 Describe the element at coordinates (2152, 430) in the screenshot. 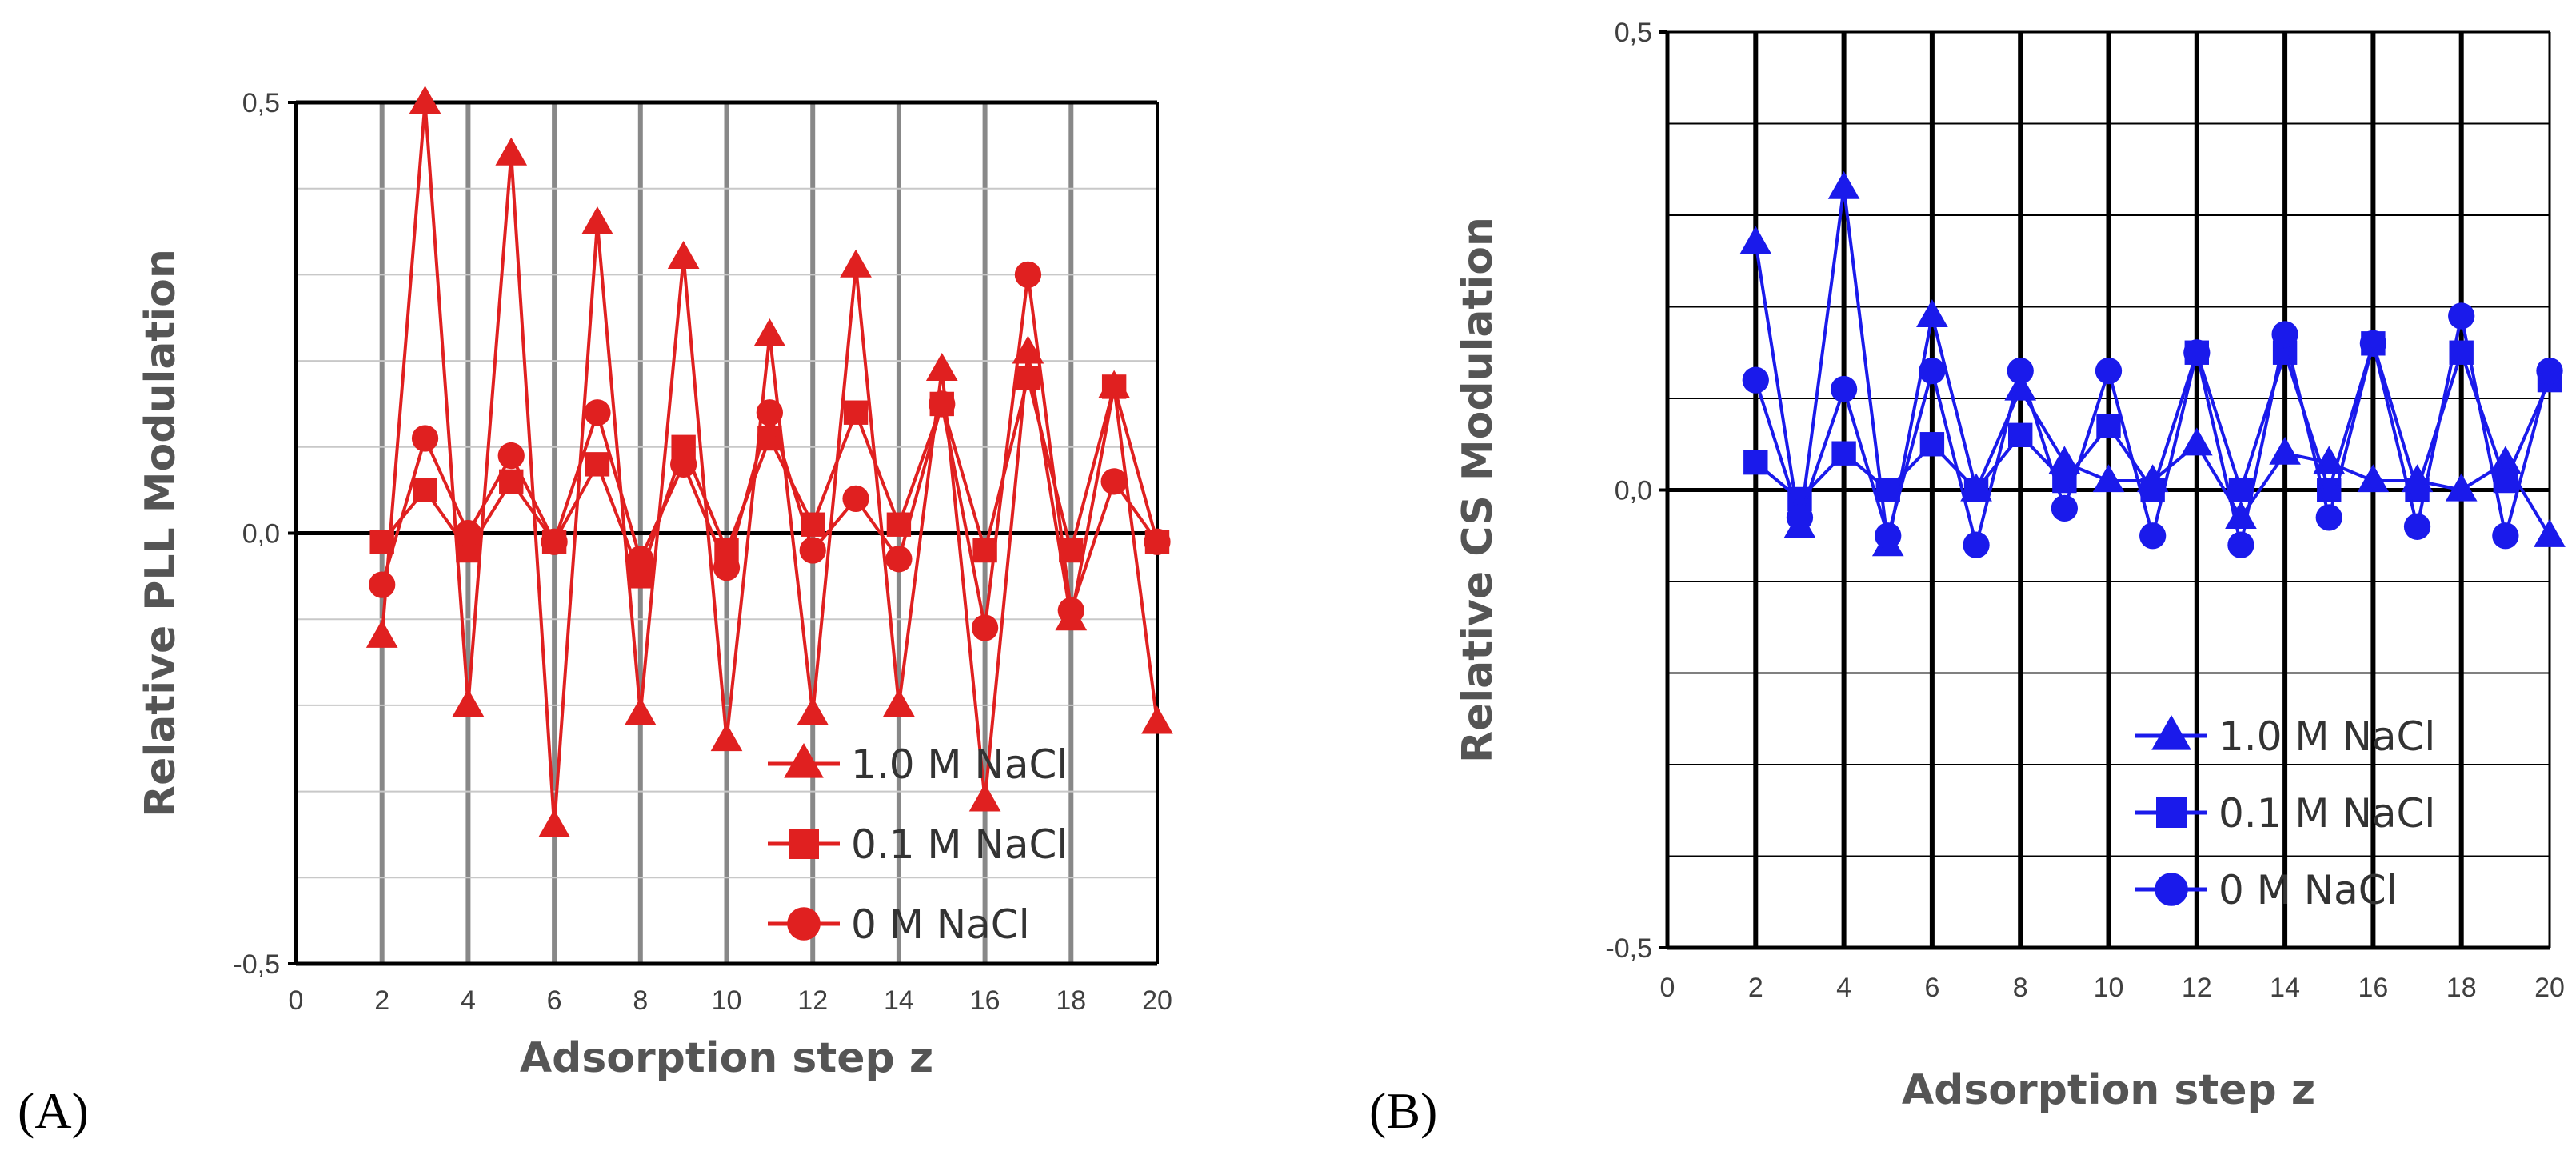

I see `series-circle` at that location.